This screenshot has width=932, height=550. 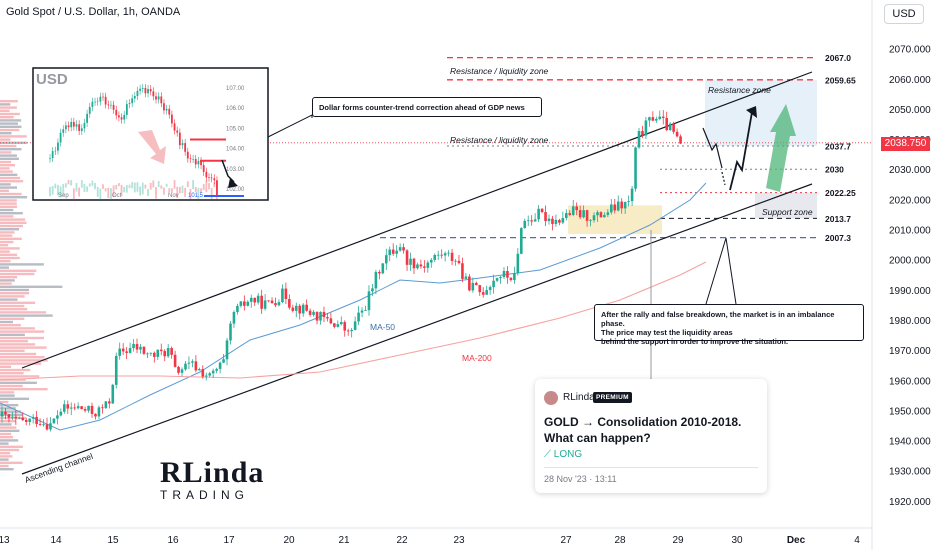 What do you see at coordinates (382, 327) in the screenshot?
I see `ma50-label: MA-50` at bounding box center [382, 327].